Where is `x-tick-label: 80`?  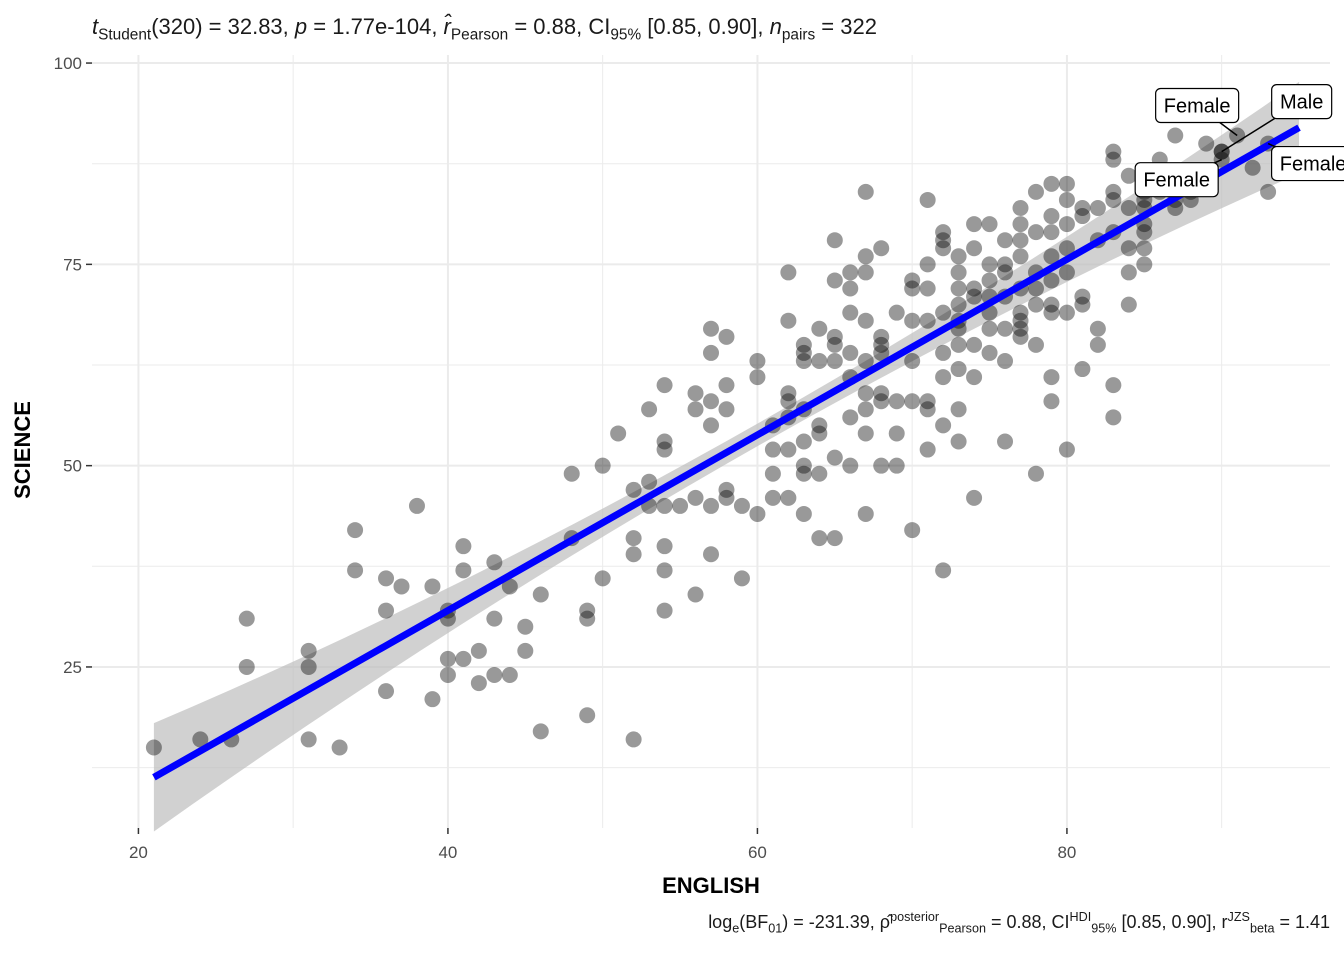 x-tick-label: 80 is located at coordinates (1066, 852).